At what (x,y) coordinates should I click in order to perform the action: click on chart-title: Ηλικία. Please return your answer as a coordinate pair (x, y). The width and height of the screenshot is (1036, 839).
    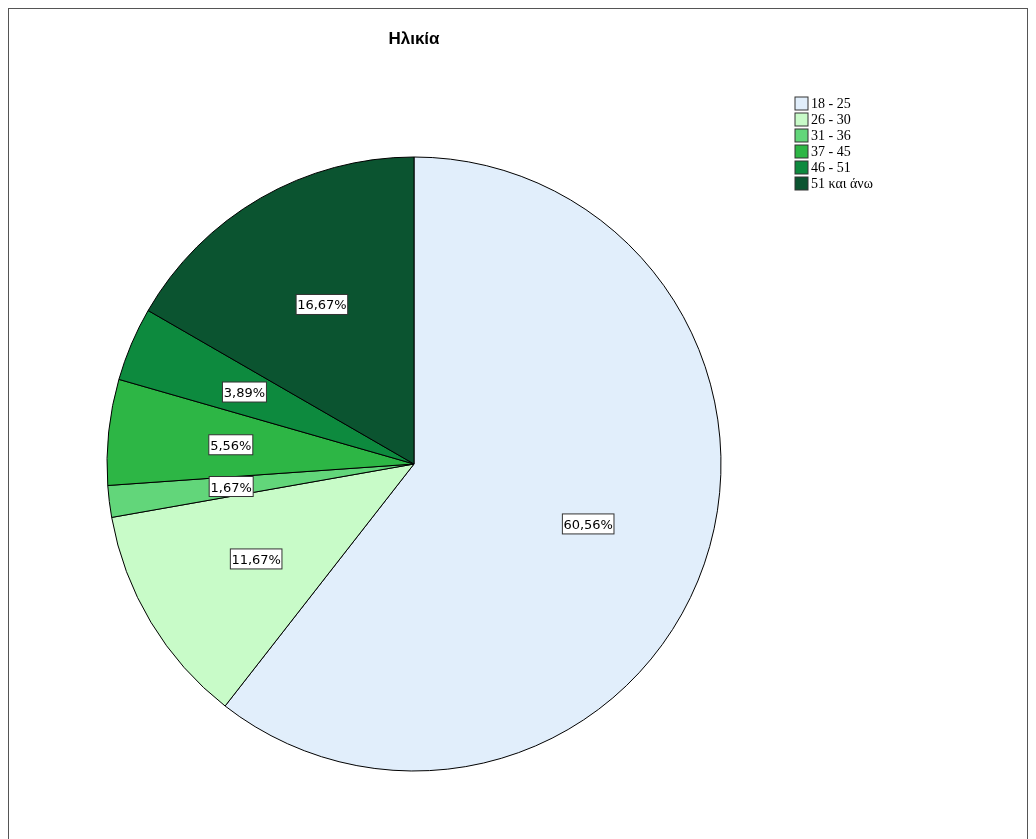
    Looking at the image, I should click on (414, 38).